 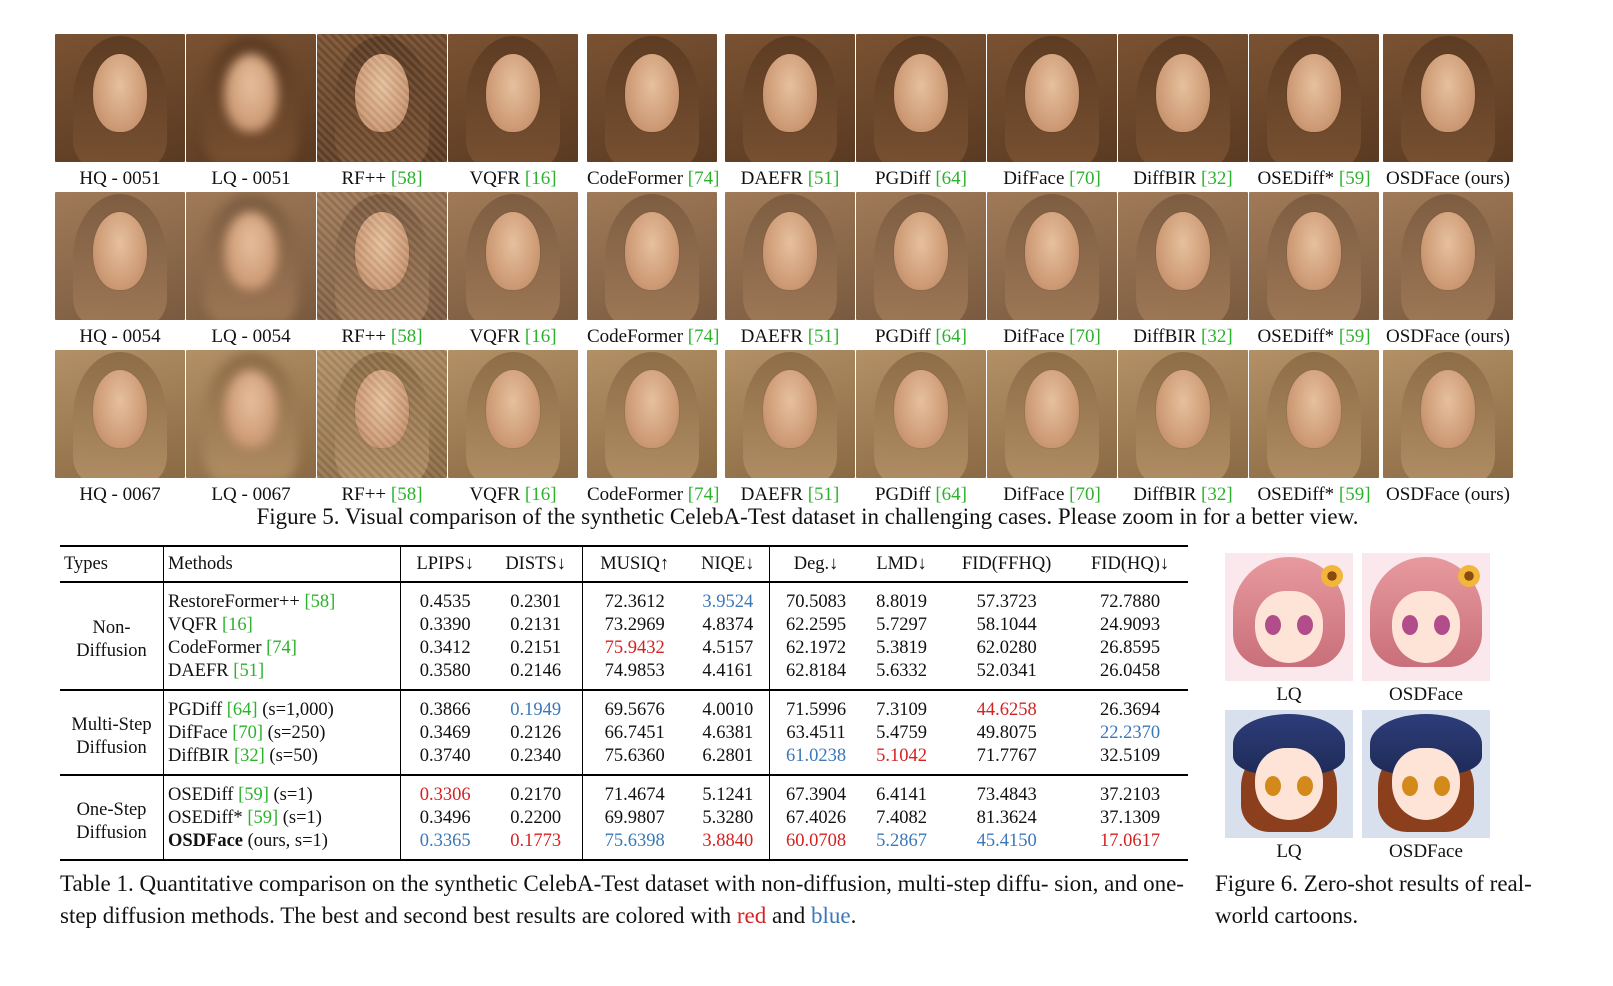 What do you see at coordinates (281, 564) in the screenshot?
I see `header-methods: Methods` at bounding box center [281, 564].